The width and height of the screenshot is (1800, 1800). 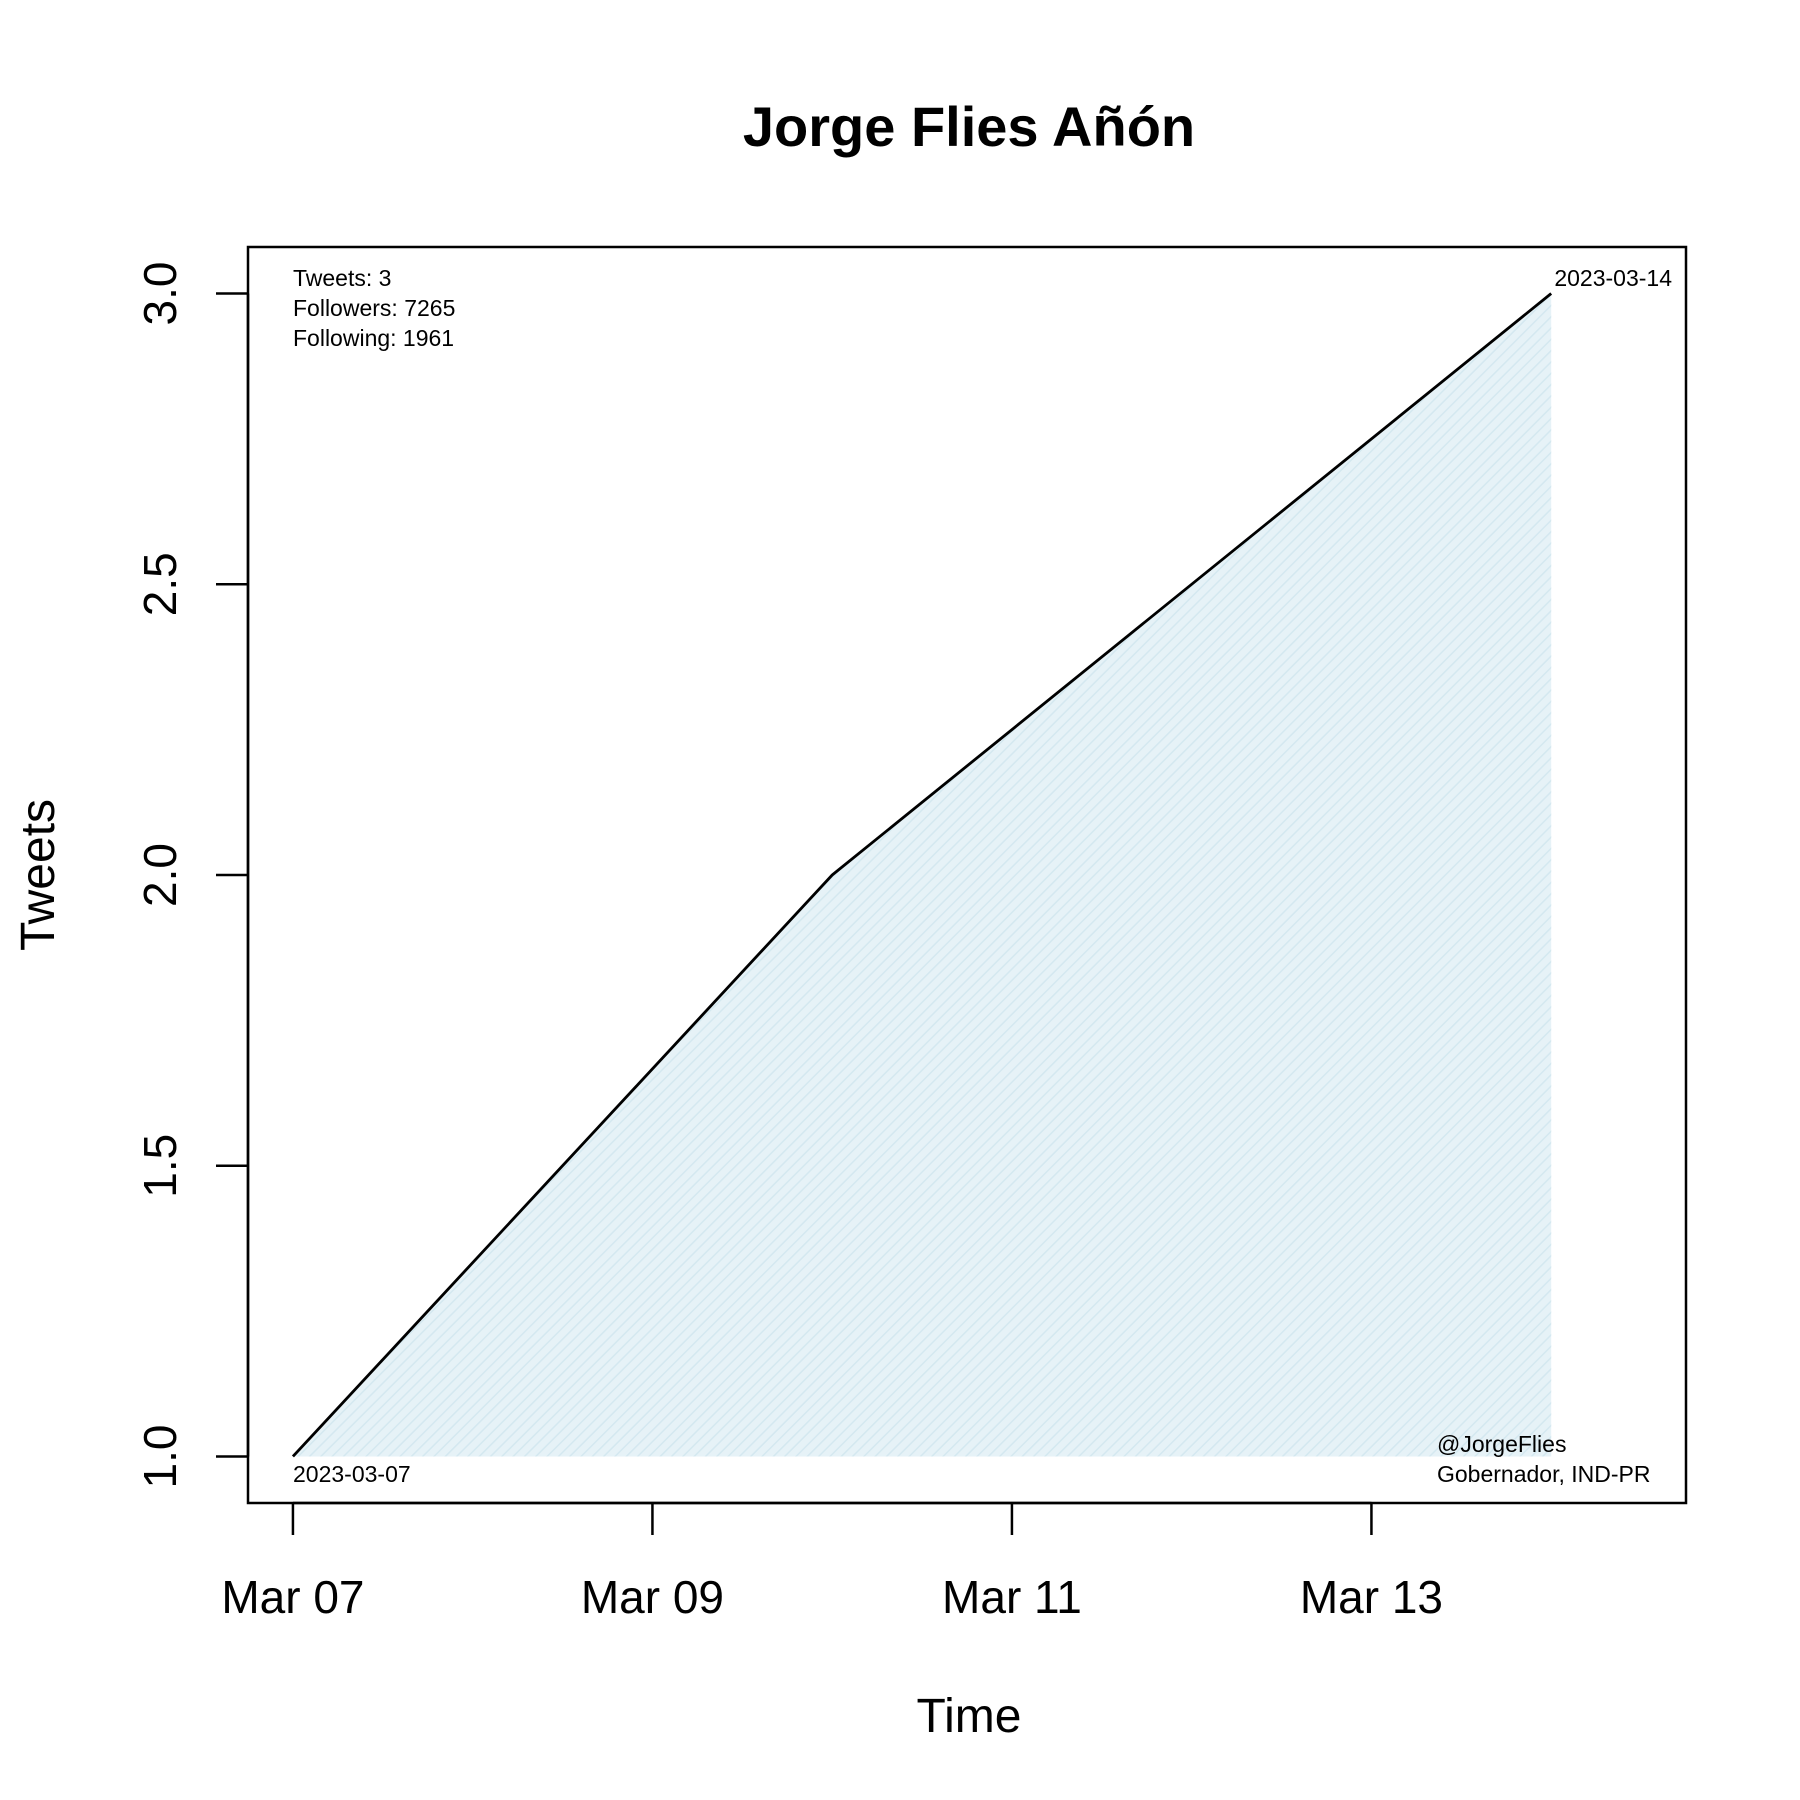 I want to click on role-note: Gobernador, IND-PR, so click(x=1543, y=1474).